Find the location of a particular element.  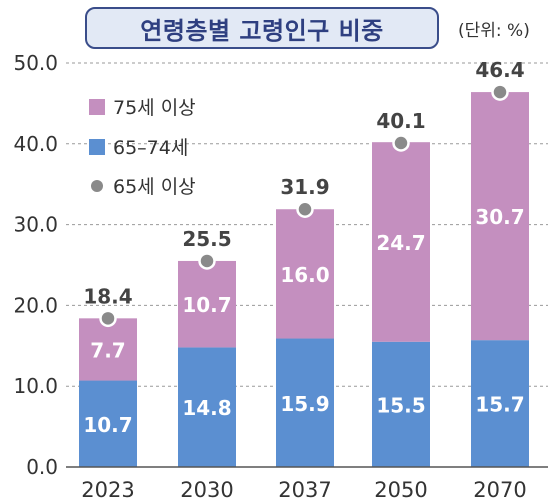

y-tick-label: 10.0 is located at coordinates (35, 386).